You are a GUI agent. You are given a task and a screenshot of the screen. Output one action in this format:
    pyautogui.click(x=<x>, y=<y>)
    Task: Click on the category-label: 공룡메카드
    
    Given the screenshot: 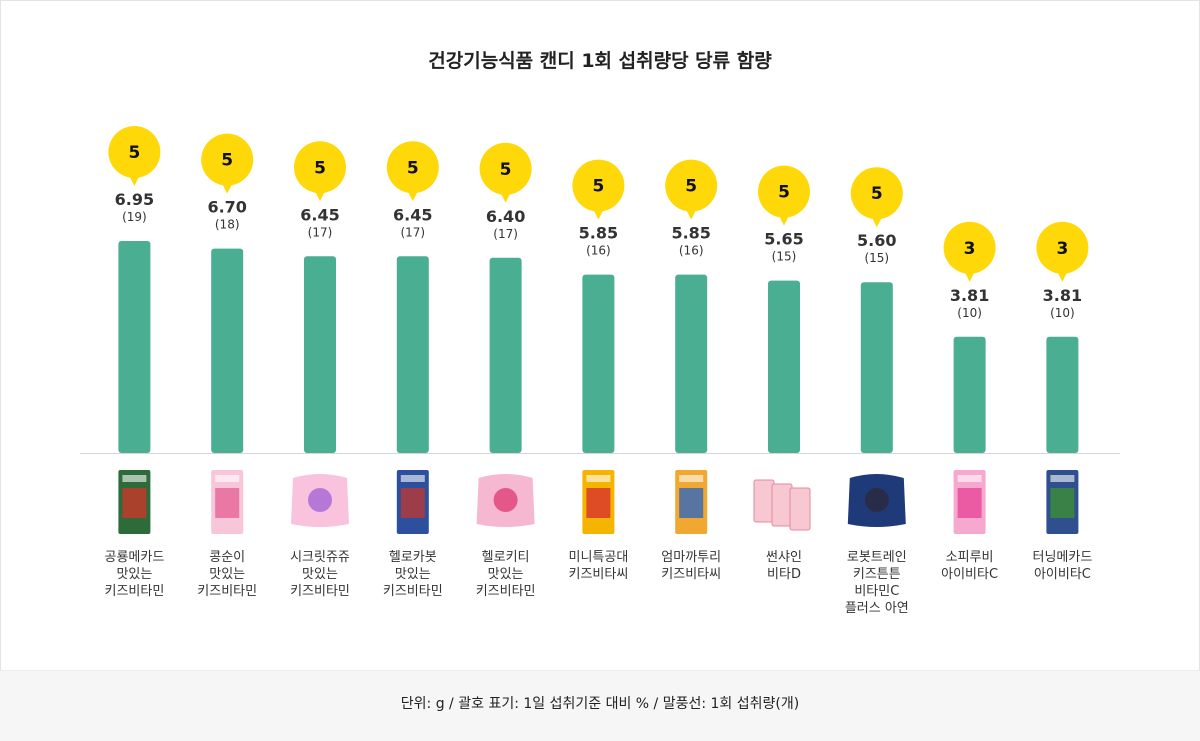 What is the action you would take?
    pyautogui.click(x=134, y=557)
    